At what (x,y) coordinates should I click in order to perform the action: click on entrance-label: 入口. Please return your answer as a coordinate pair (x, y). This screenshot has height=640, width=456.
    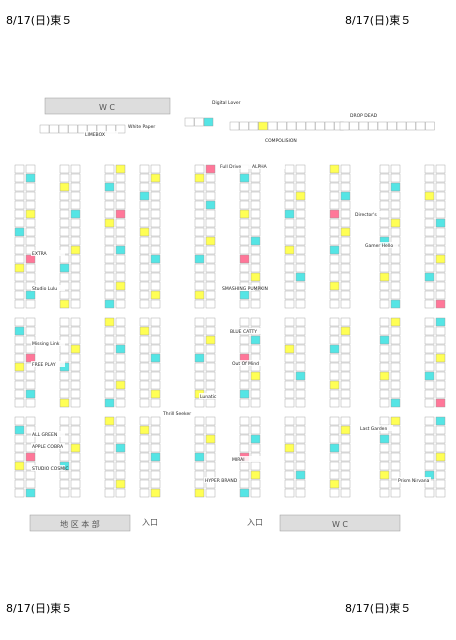
    Looking at the image, I should click on (255, 522).